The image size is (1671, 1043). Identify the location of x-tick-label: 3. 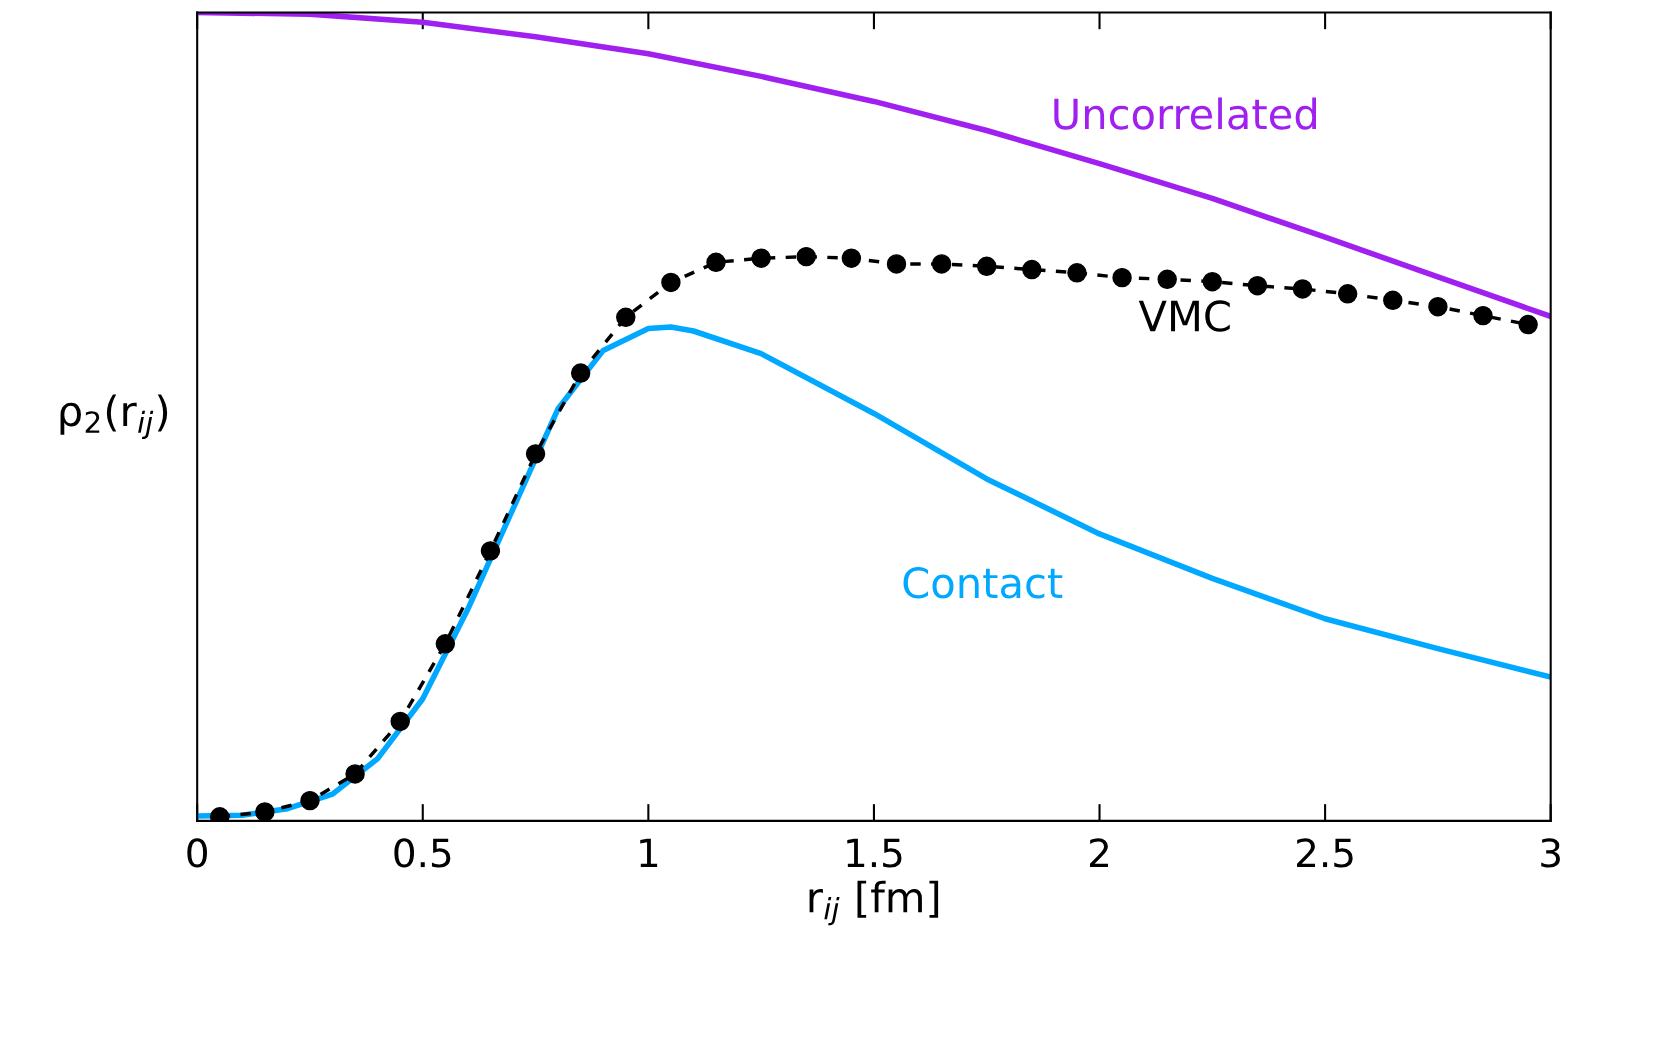
(1550, 853).